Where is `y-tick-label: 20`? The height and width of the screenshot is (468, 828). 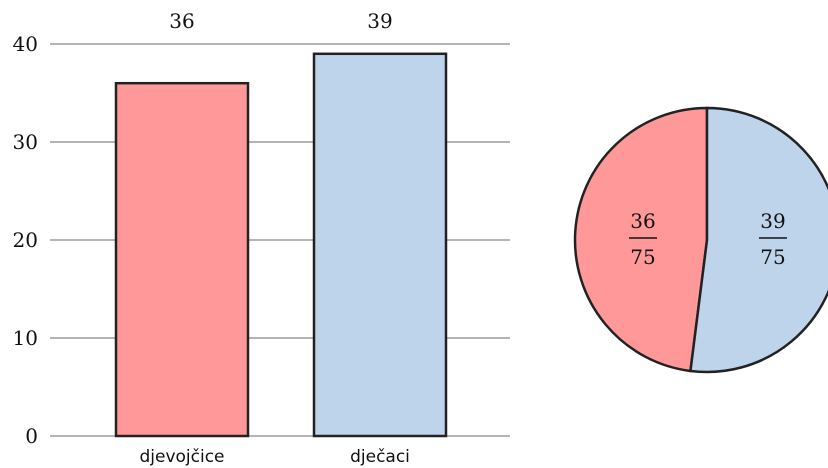
y-tick-label: 20 is located at coordinates (25, 240).